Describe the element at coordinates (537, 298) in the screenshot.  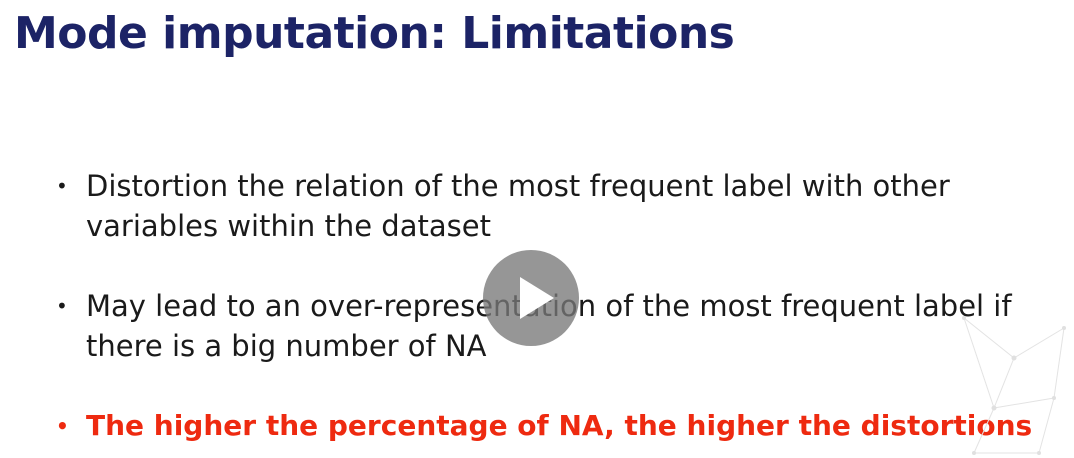
I see `play-icon` at that location.